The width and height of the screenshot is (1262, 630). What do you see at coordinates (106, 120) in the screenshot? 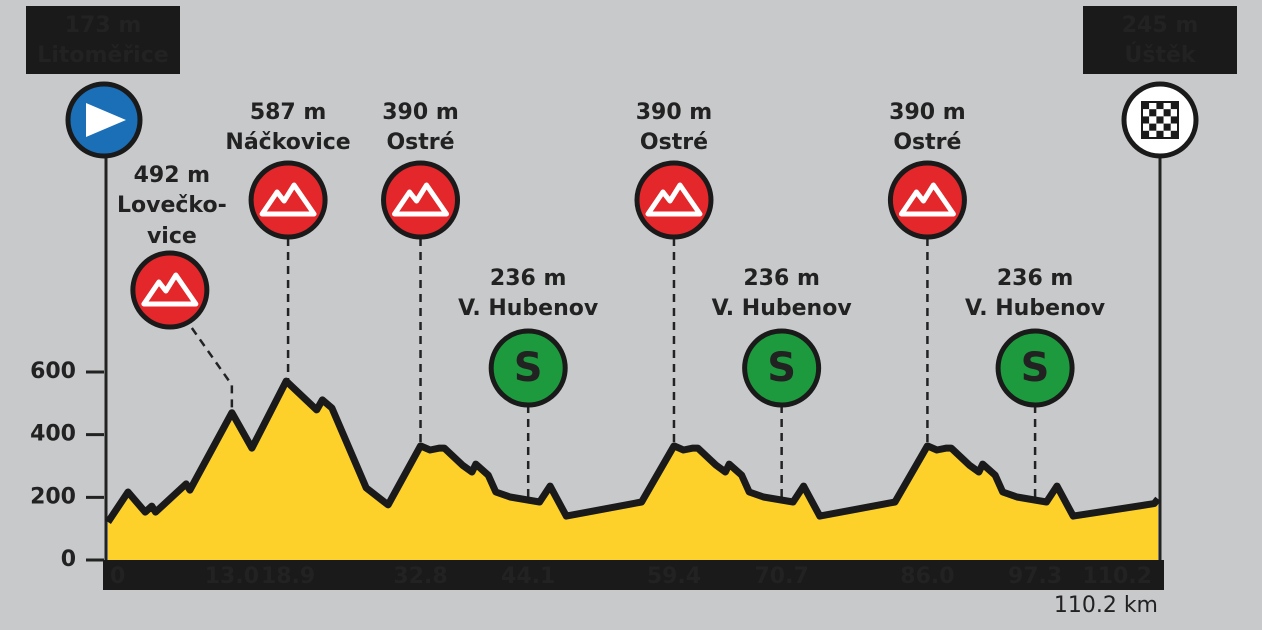
I see `start-arrow` at bounding box center [106, 120].